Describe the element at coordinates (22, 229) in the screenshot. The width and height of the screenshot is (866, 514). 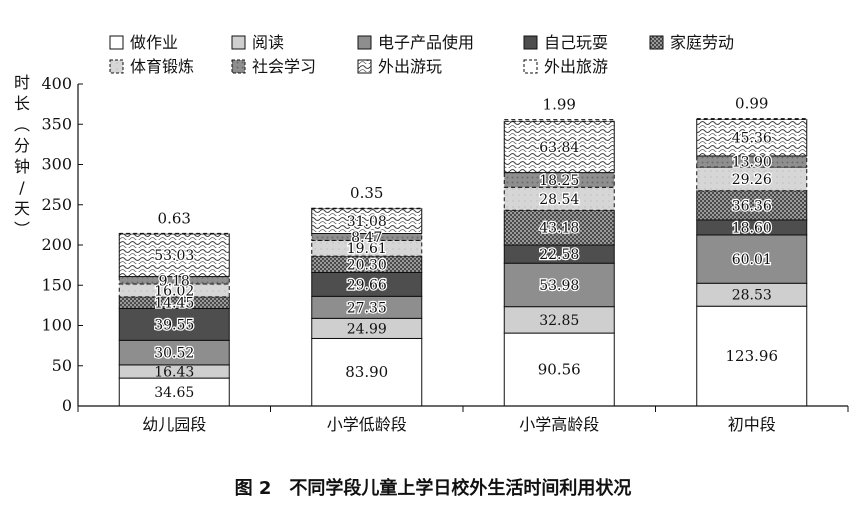
I see `y-axis-label-char: ︶` at that location.